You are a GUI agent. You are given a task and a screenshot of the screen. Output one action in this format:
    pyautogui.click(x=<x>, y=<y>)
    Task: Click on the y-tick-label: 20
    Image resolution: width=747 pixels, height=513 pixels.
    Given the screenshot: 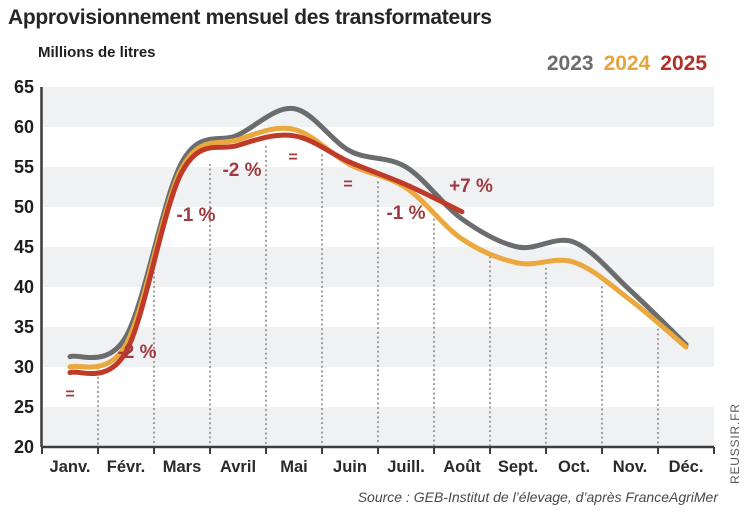 What is the action you would take?
    pyautogui.click(x=24, y=447)
    